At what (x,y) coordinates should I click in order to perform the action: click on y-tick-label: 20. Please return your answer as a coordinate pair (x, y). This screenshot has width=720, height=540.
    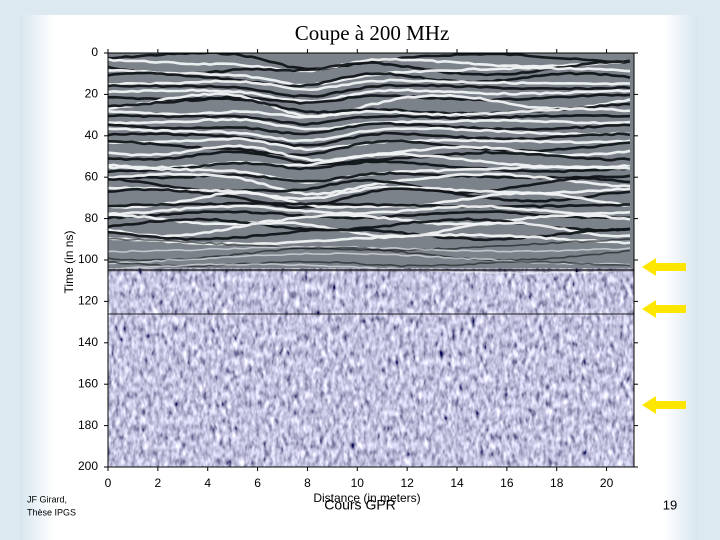
    Looking at the image, I should click on (92, 94).